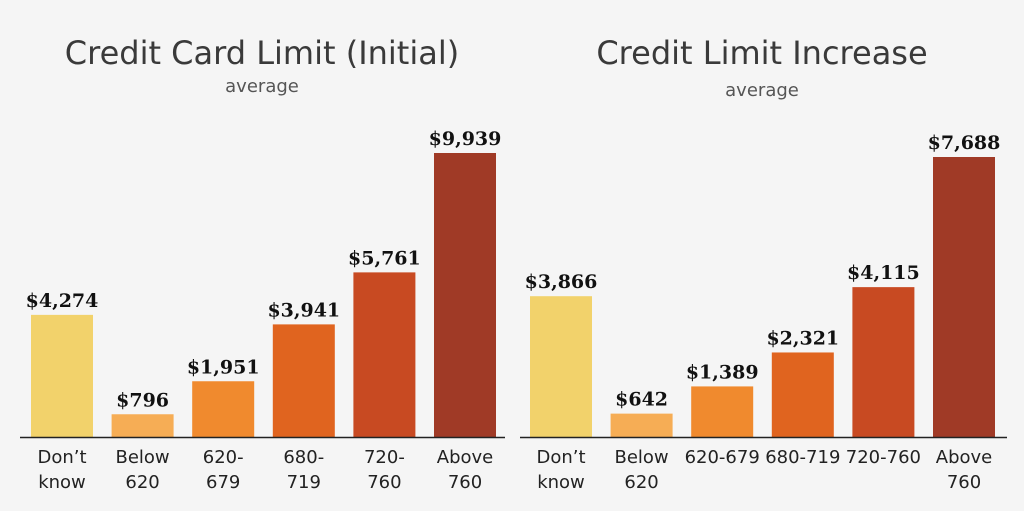  I want to click on value-label: $3,866, so click(561, 282).